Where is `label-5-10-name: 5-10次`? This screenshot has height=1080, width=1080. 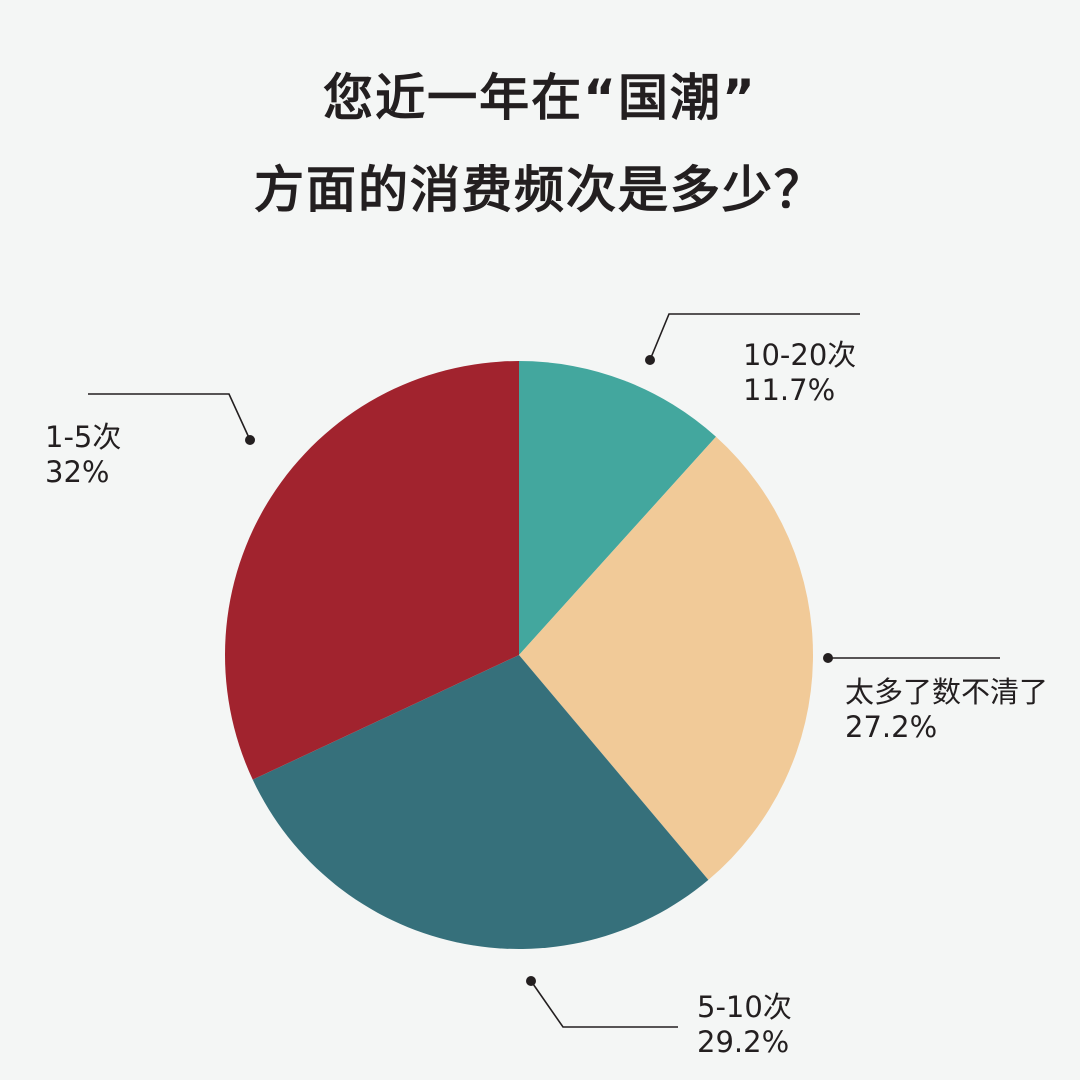
label-5-10-name: 5-10次 is located at coordinates (744, 1007).